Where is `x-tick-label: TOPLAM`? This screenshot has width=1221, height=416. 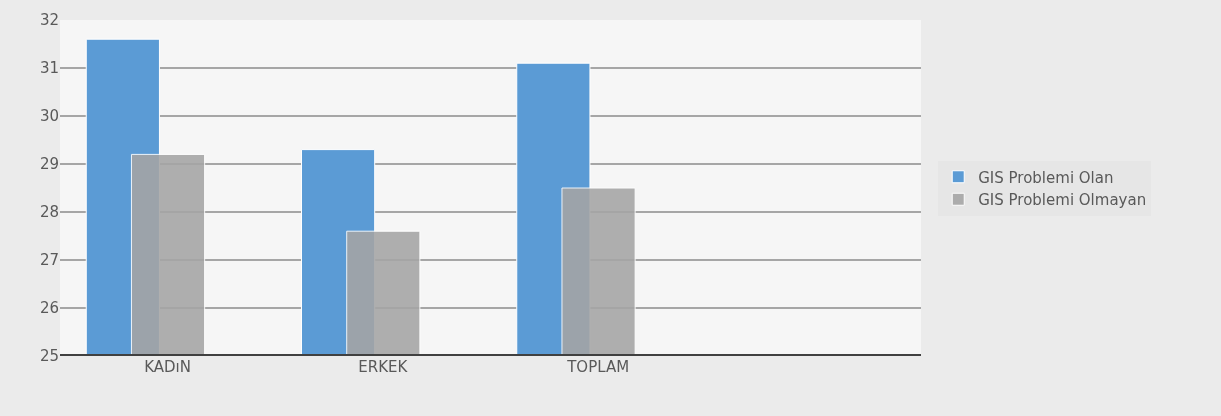 x-tick-label: TOPLAM is located at coordinates (598, 367).